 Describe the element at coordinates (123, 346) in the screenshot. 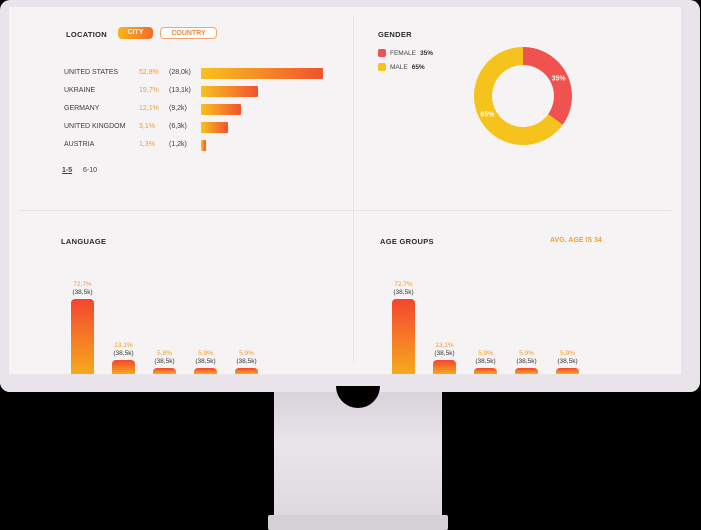

I see `language-bar-pct: 13,1%` at that location.